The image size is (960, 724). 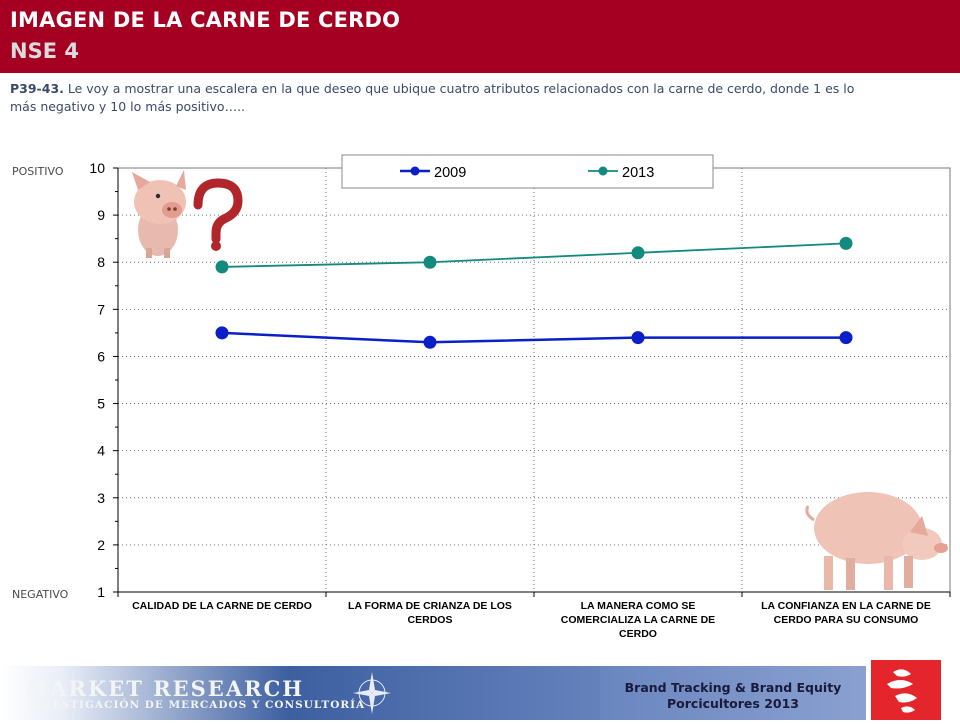 What do you see at coordinates (638, 634) in the screenshot?
I see `x-tick-label-line: CERDO` at bounding box center [638, 634].